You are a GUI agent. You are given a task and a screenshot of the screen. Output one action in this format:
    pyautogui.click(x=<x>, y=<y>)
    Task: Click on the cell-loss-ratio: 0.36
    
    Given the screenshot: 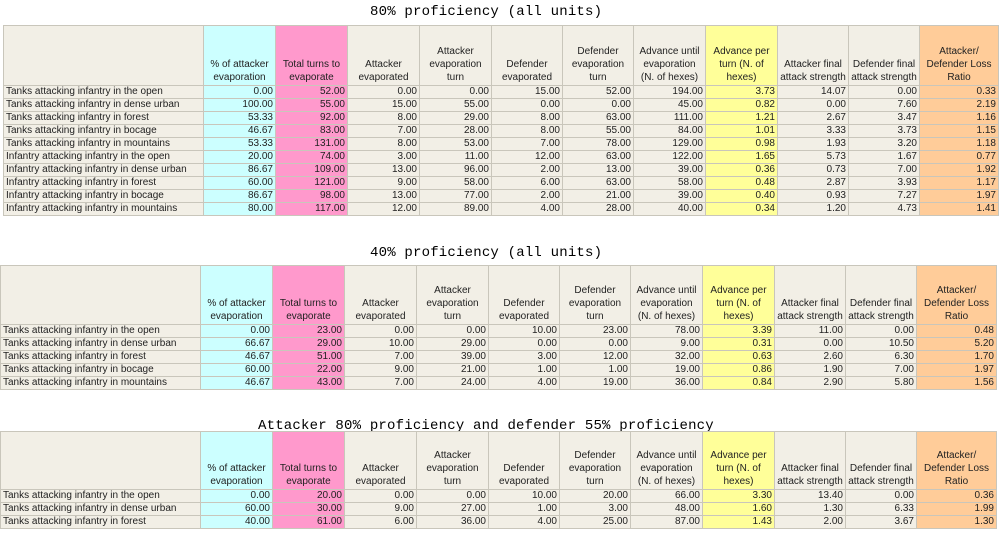 What is the action you would take?
    pyautogui.click(x=956, y=496)
    